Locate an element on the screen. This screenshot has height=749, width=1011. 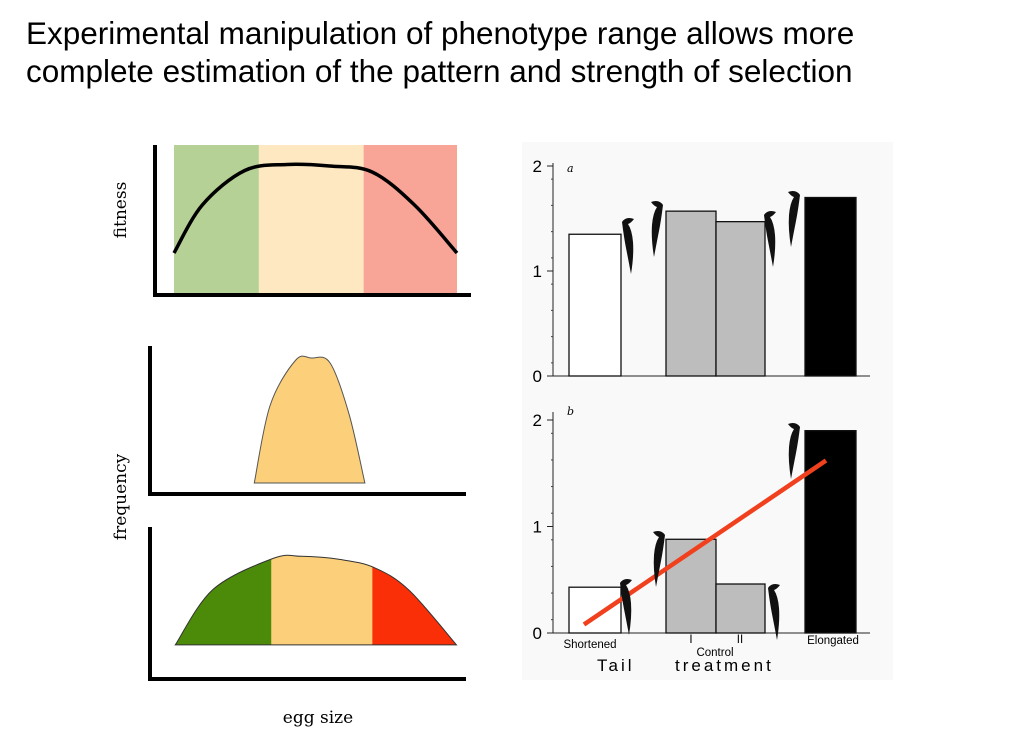
panel-a-tick-label: 2 is located at coordinates (537, 166).